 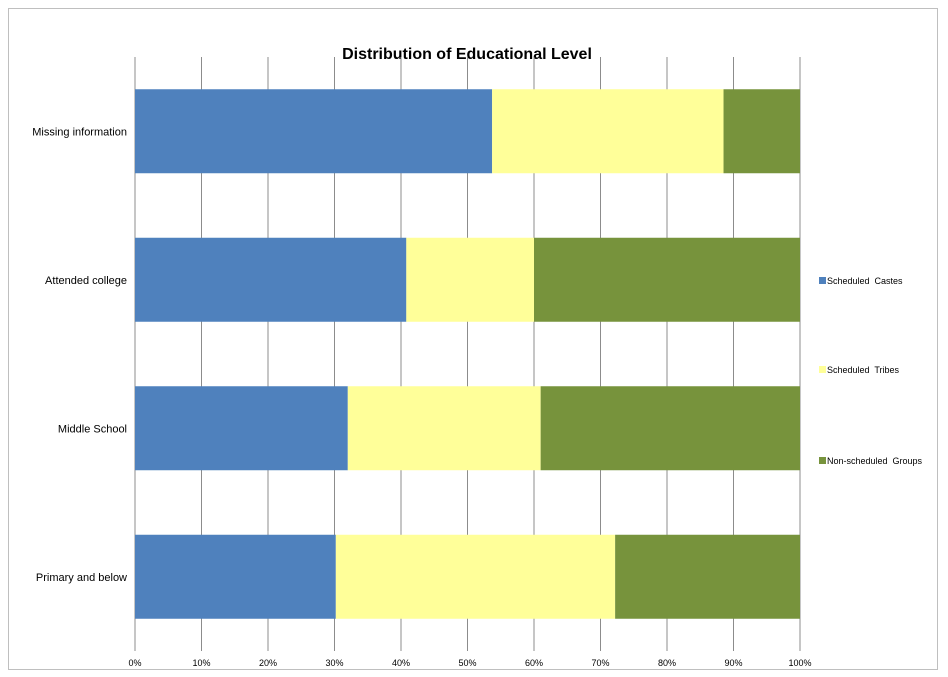 I want to click on category-label: Attended college, so click(x=86, y=281).